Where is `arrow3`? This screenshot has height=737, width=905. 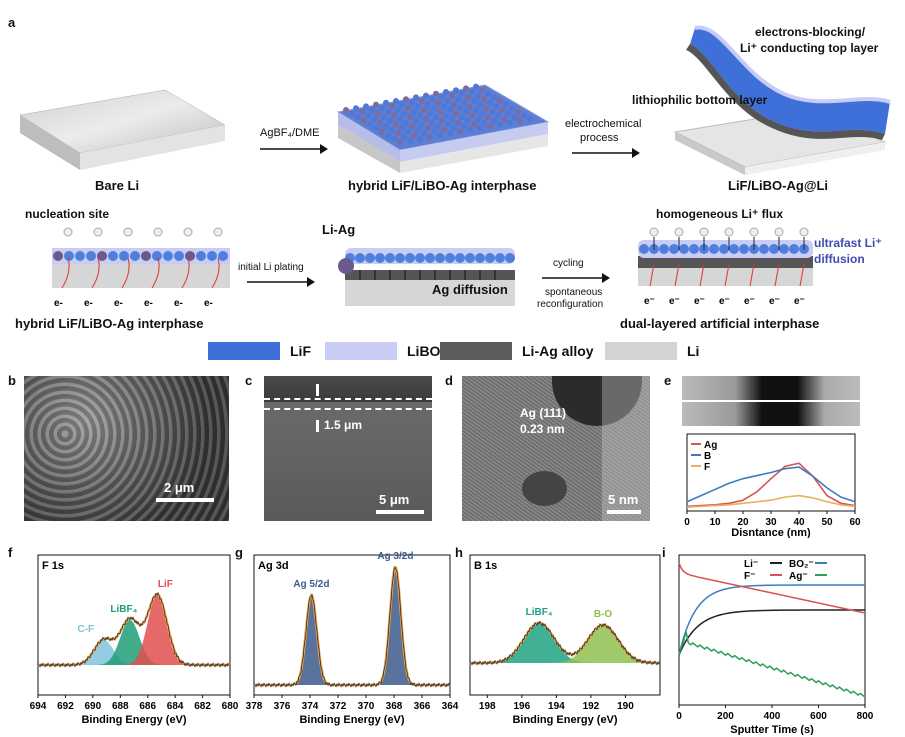 arrow3 is located at coordinates (281, 282).